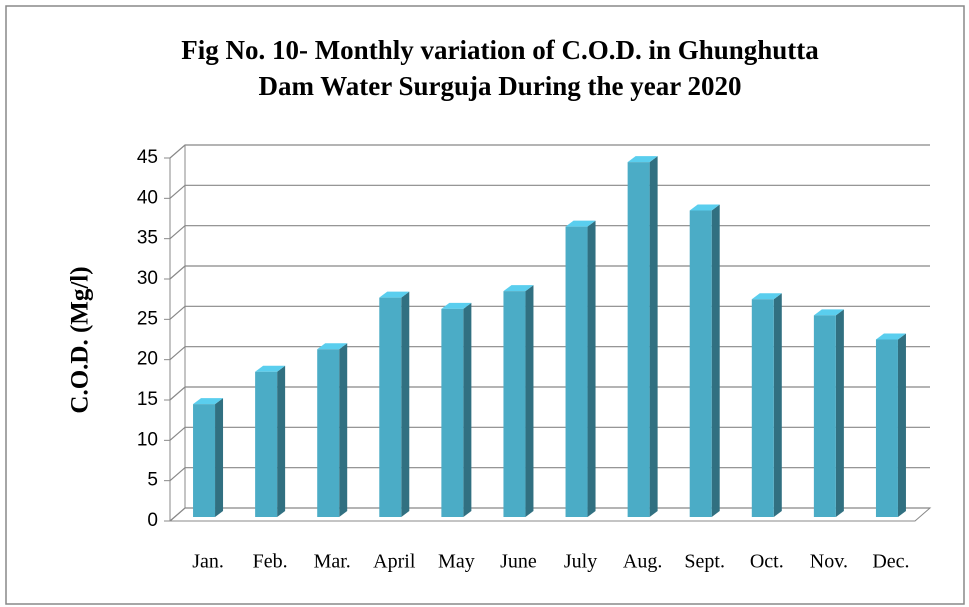  I want to click on floor, so click(550, 514).